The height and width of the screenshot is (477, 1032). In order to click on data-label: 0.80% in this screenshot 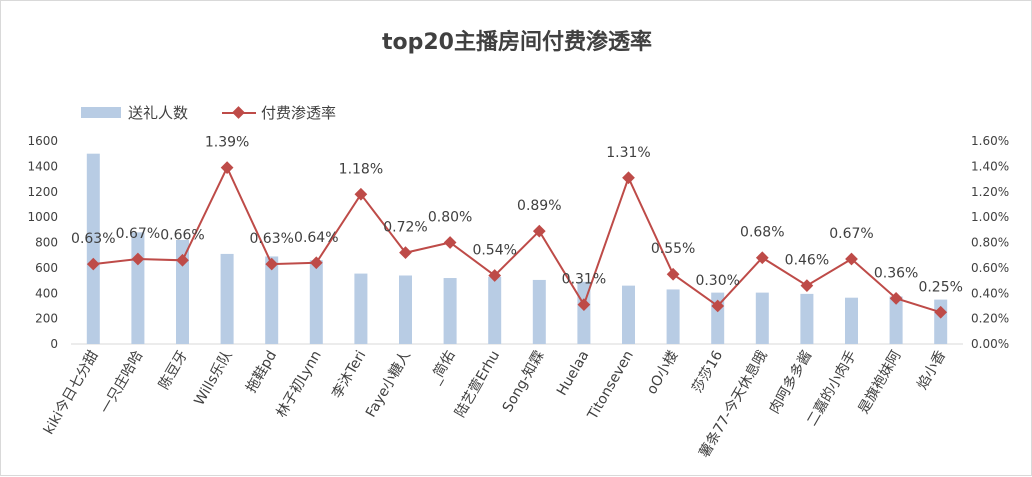, I will do `click(450, 218)`.